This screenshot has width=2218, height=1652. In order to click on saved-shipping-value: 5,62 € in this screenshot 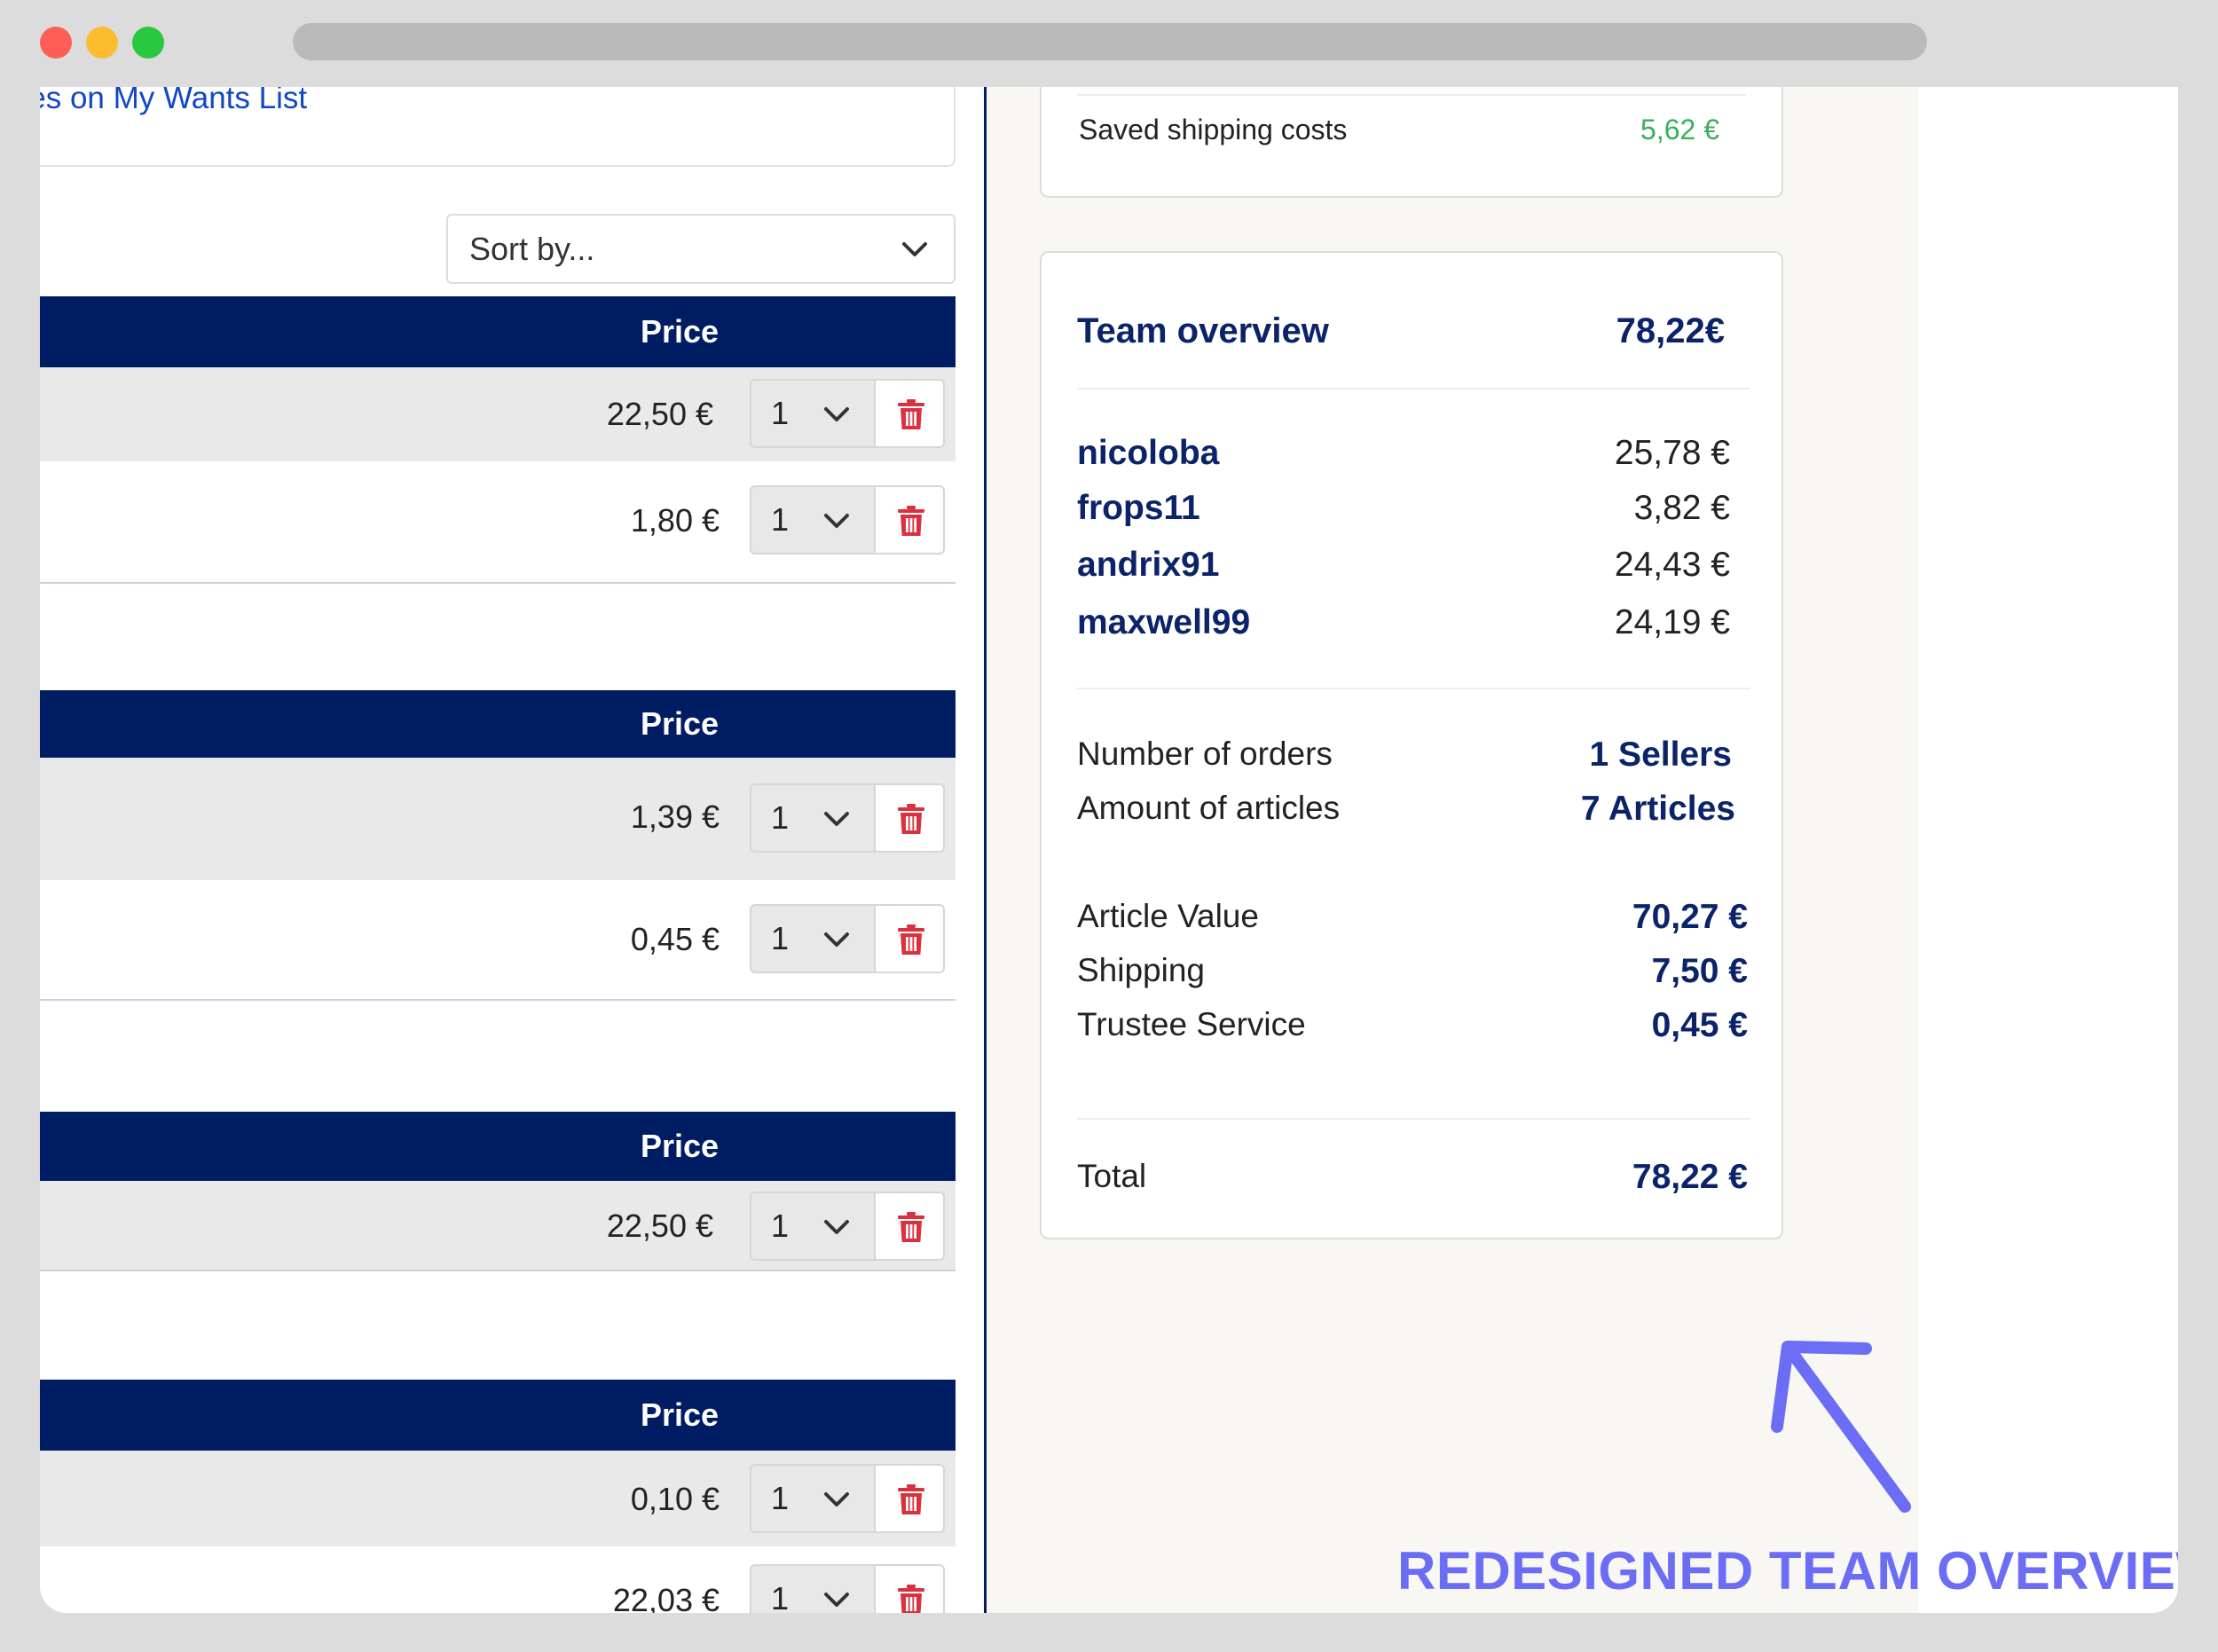, I will do `click(1679, 130)`.